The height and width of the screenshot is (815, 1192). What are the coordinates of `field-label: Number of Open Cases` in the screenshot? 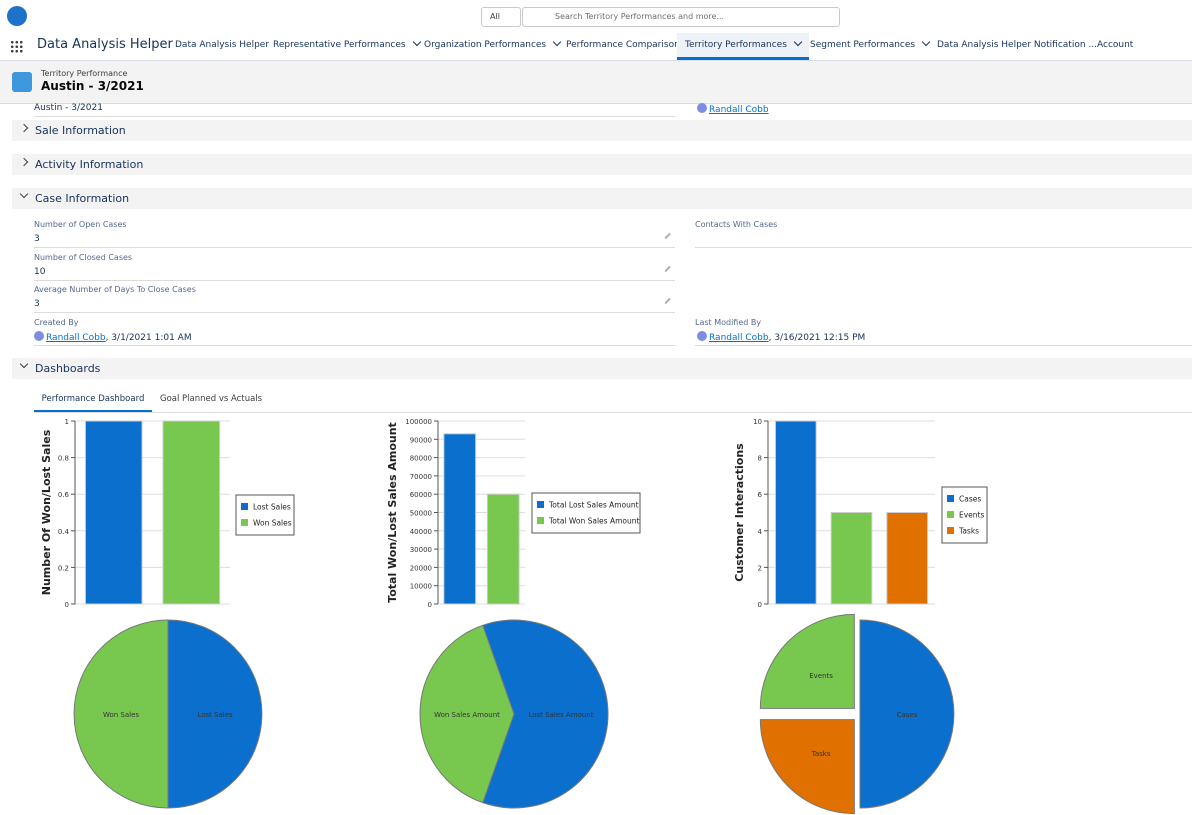 It's located at (80, 224).